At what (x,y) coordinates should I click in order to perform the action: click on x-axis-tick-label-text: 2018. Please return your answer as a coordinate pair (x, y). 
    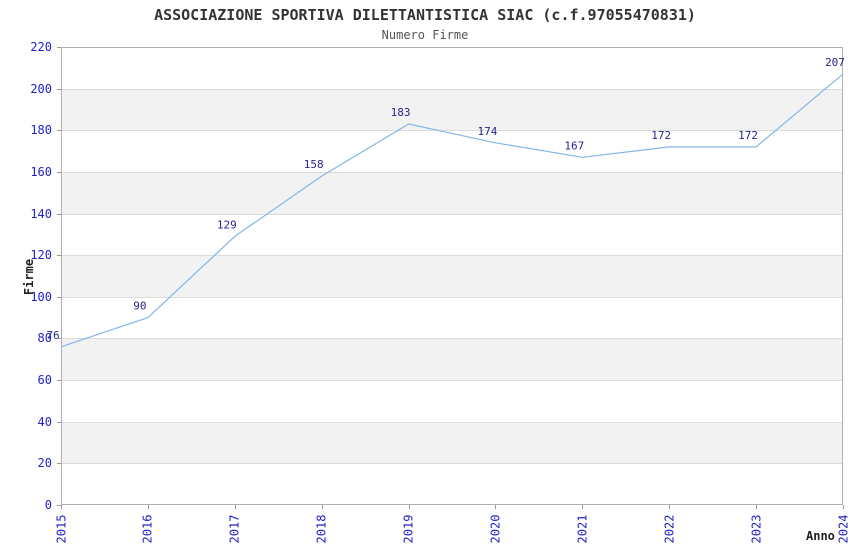
    Looking at the image, I should click on (321, 529).